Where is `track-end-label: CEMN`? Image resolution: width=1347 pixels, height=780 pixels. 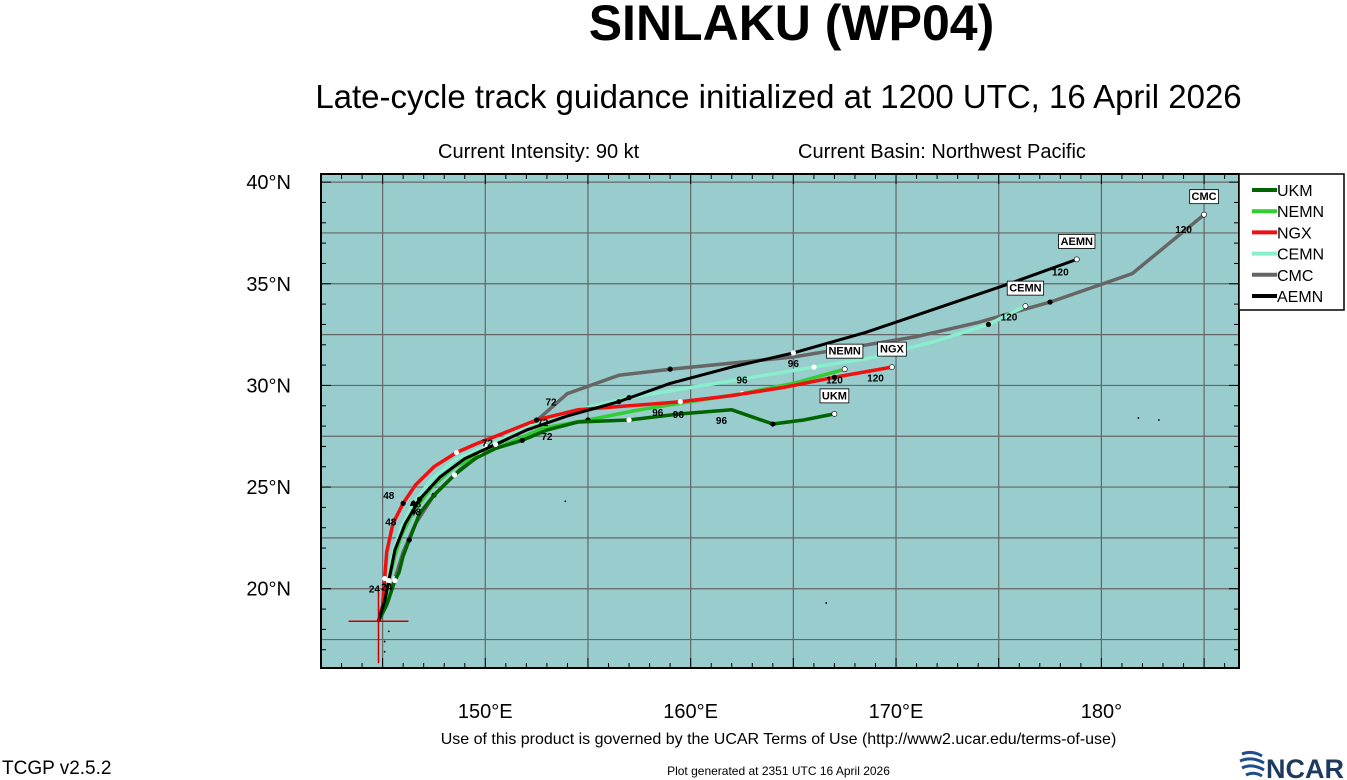
track-end-label: CEMN is located at coordinates (1025, 289).